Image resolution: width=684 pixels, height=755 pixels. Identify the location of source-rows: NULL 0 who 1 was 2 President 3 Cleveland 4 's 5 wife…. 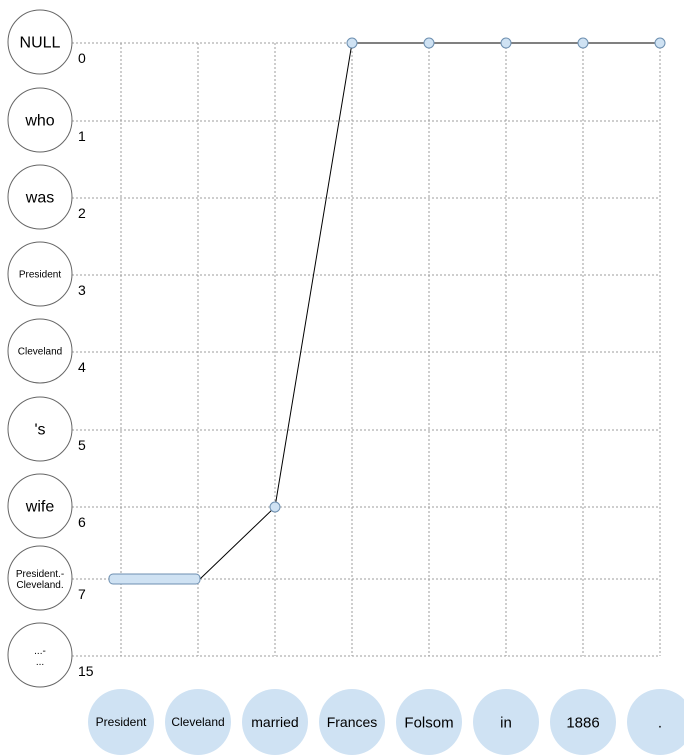
(50, 348).